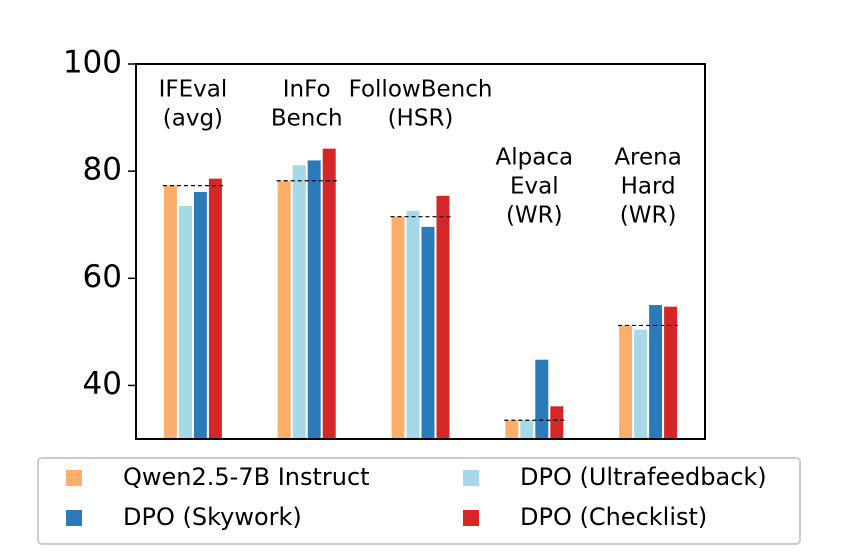 The height and width of the screenshot is (560, 844). I want to click on legend-label: DPO (Ultrafeedback), so click(643, 477).